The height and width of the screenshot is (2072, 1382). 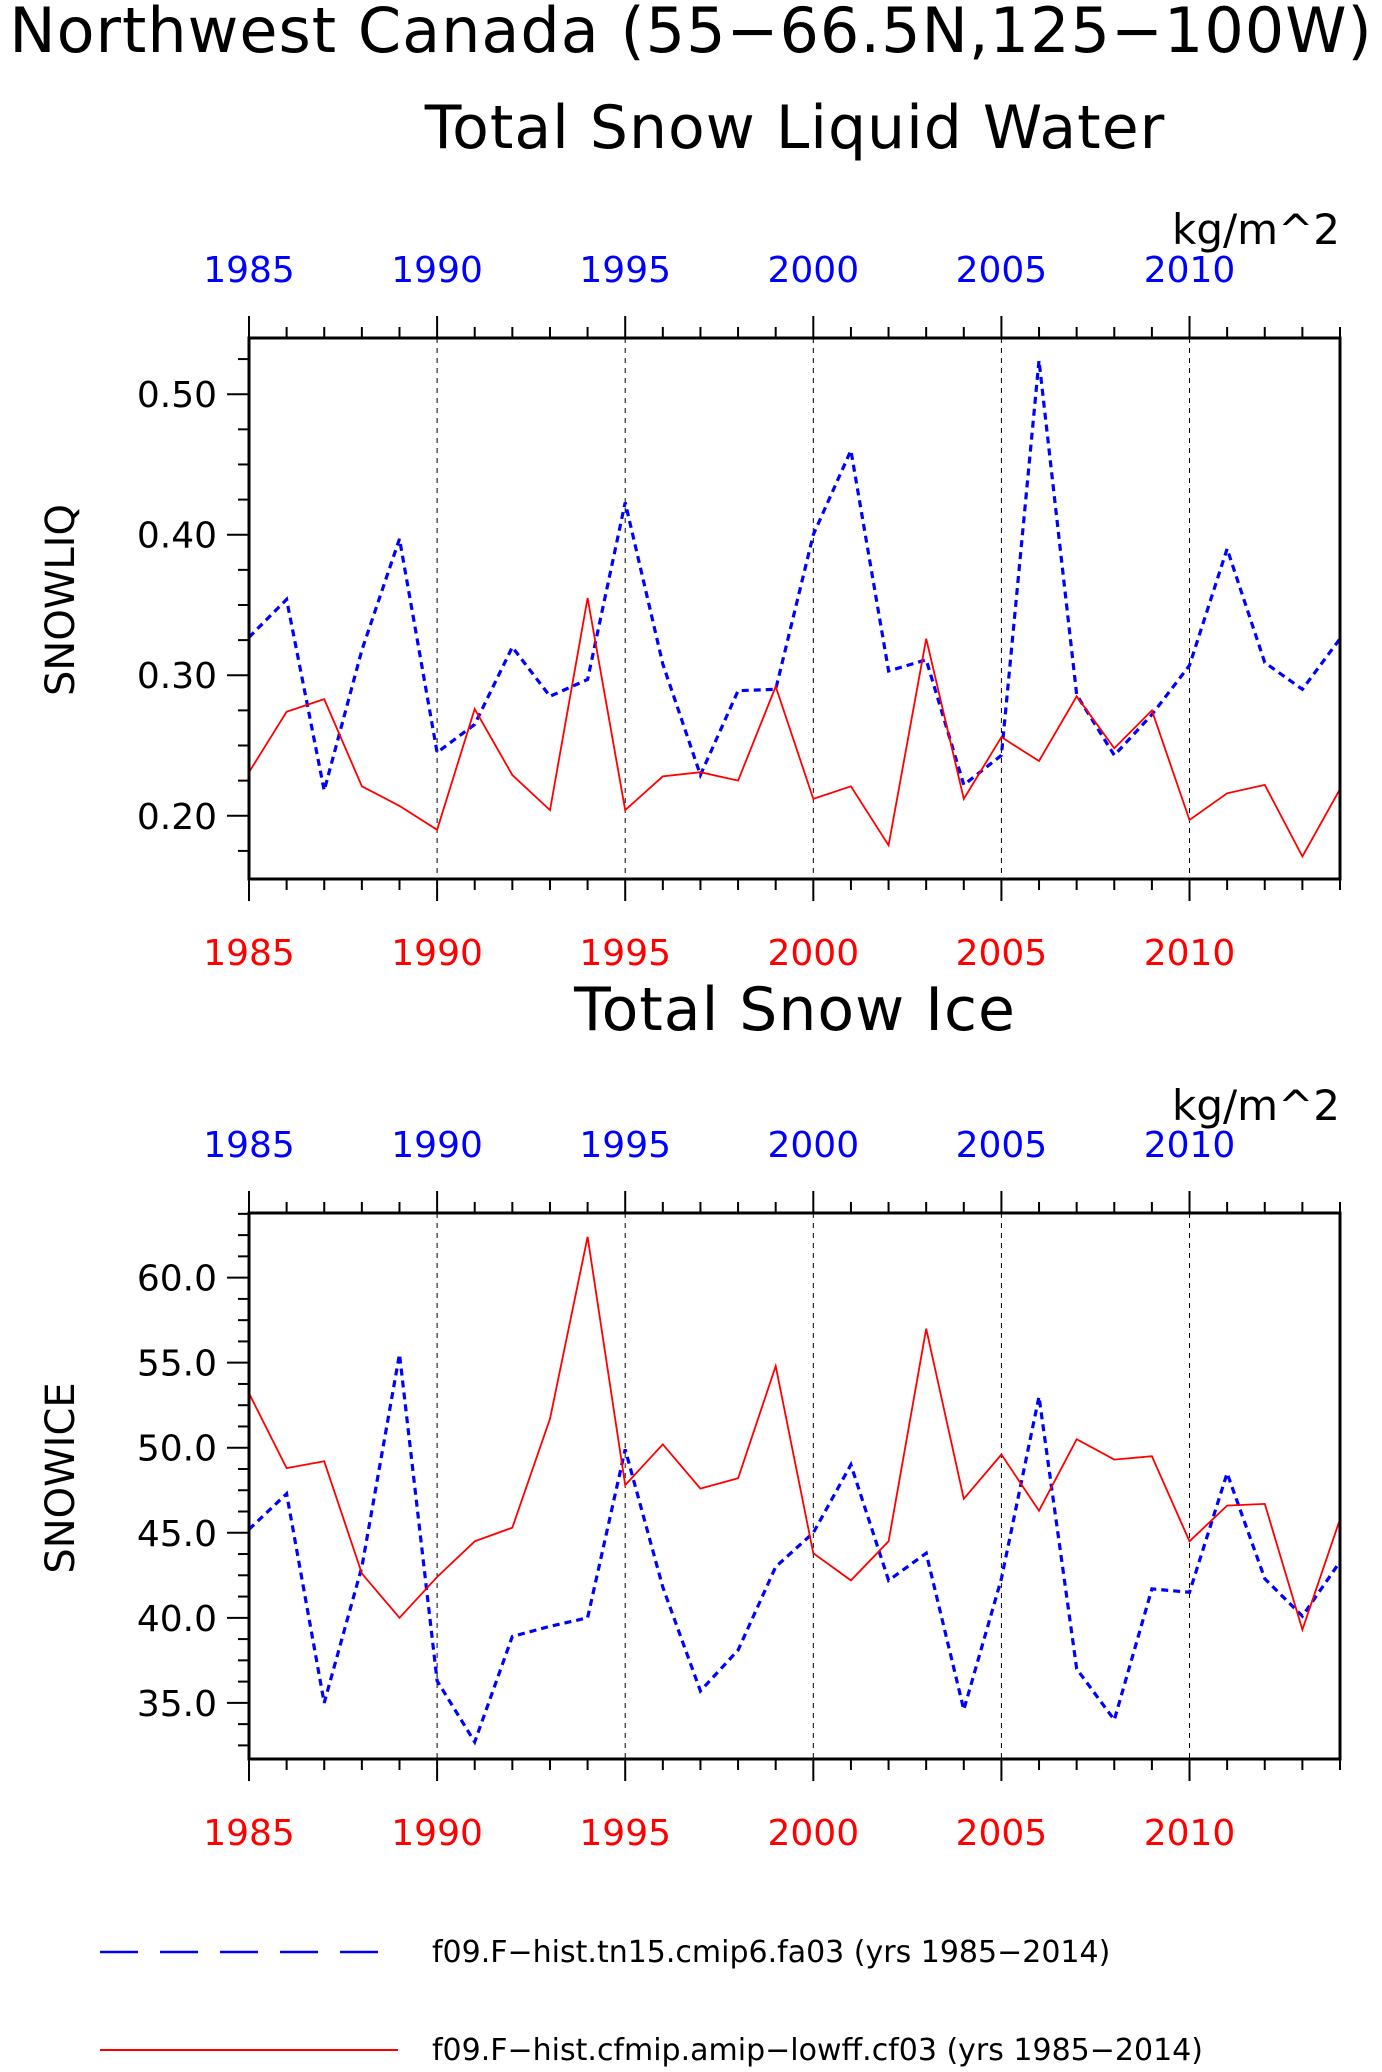 I want to click on y-tick-label: 0.20, so click(x=177, y=817).